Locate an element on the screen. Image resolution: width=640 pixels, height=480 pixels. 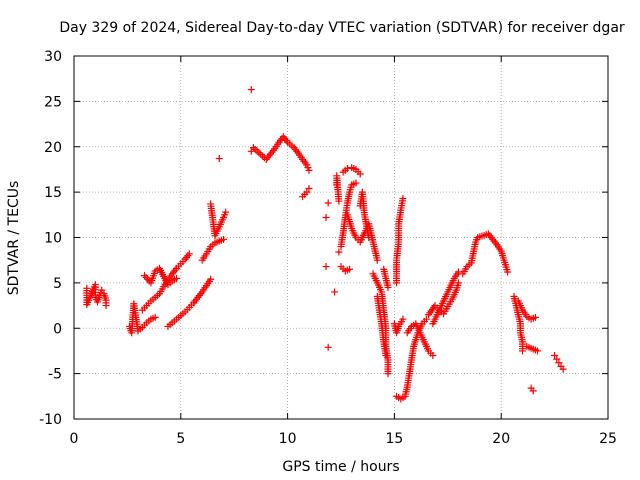
x-tick-label: 15 is located at coordinates (394, 439).